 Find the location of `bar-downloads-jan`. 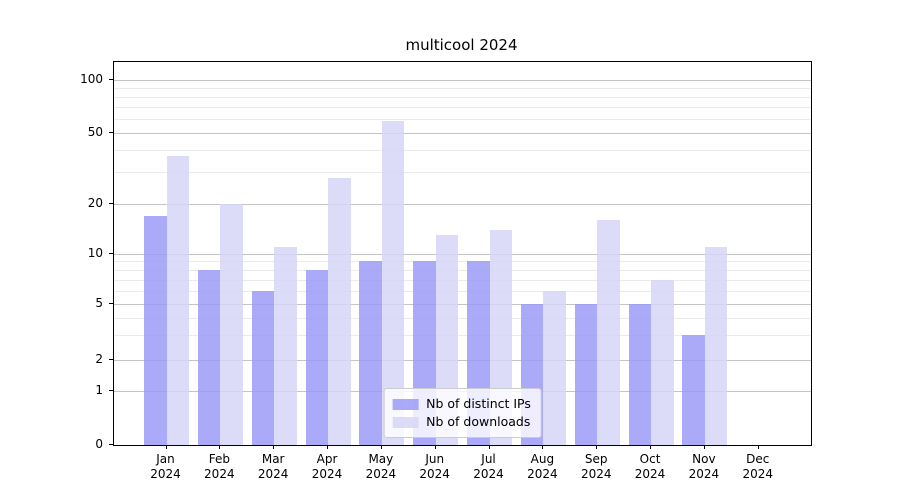

bar-downloads-jan is located at coordinates (177, 300).